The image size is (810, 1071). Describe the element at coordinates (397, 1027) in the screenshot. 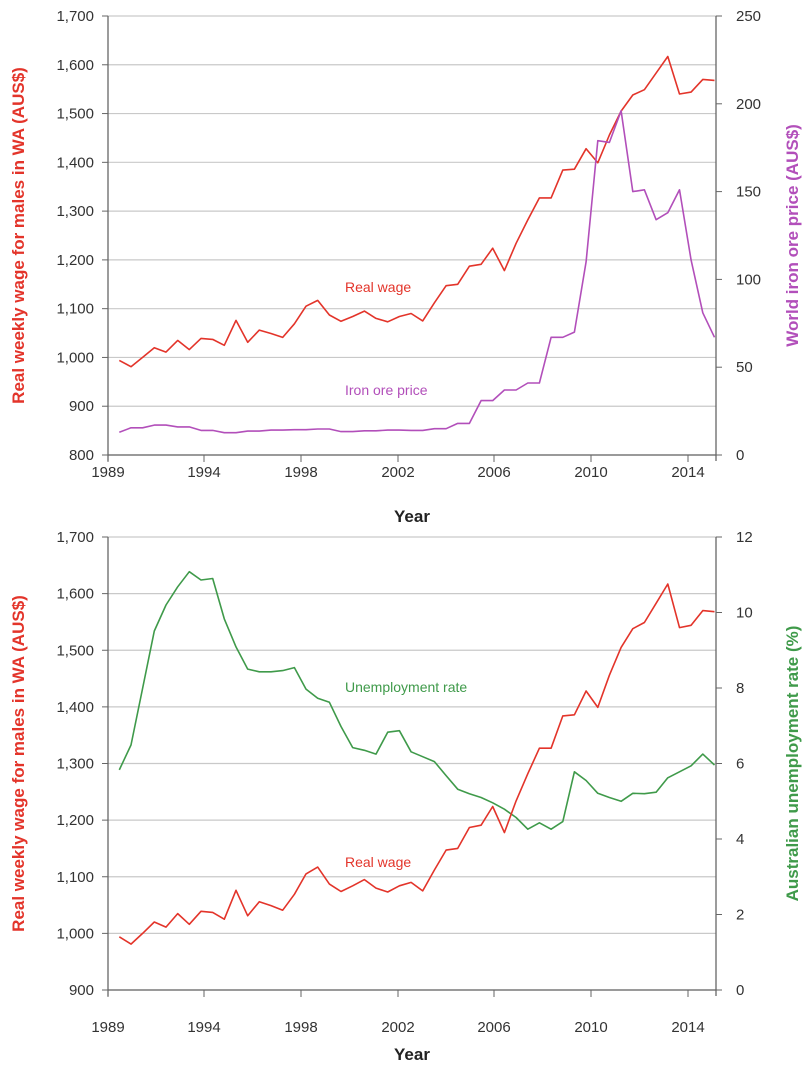

I see `x-tick-label: 2002` at that location.